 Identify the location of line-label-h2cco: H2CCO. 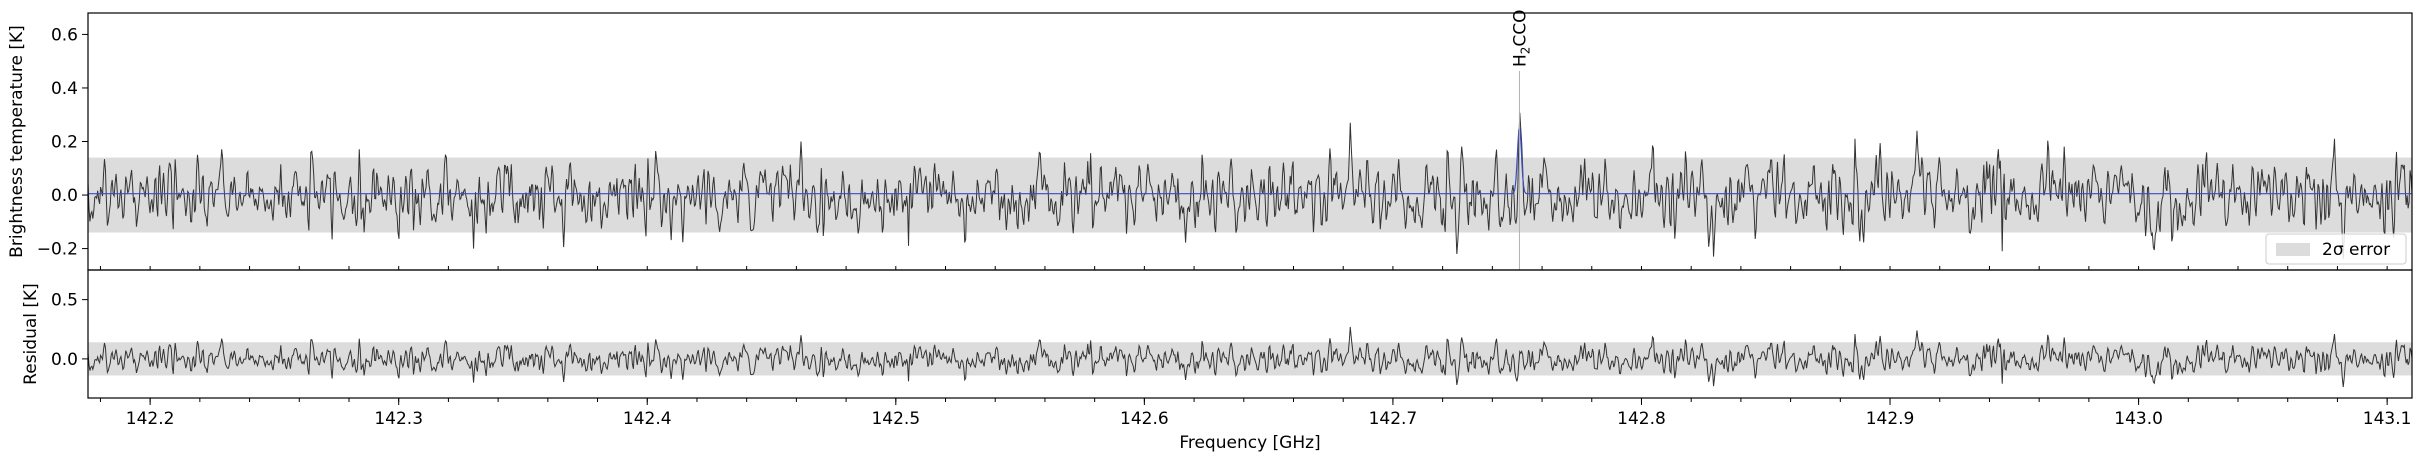
(1521, 38).